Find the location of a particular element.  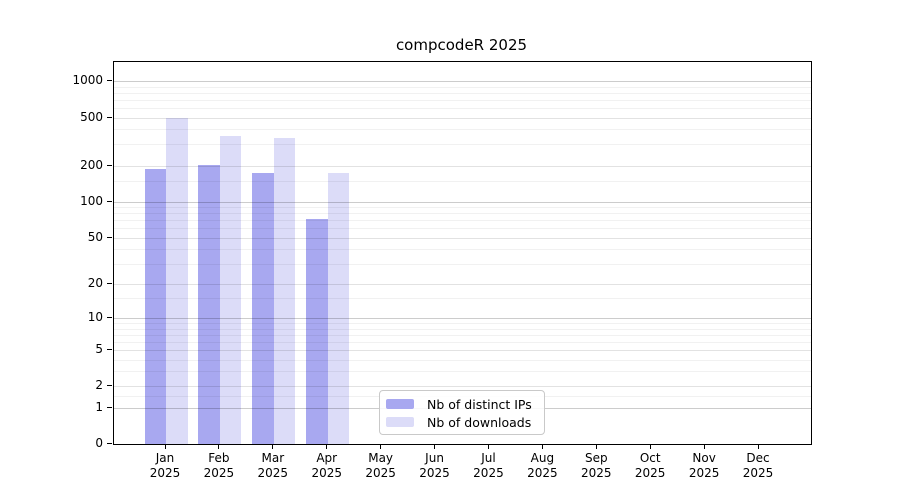

x-tick-label: Feb 2025 is located at coordinates (219, 465).